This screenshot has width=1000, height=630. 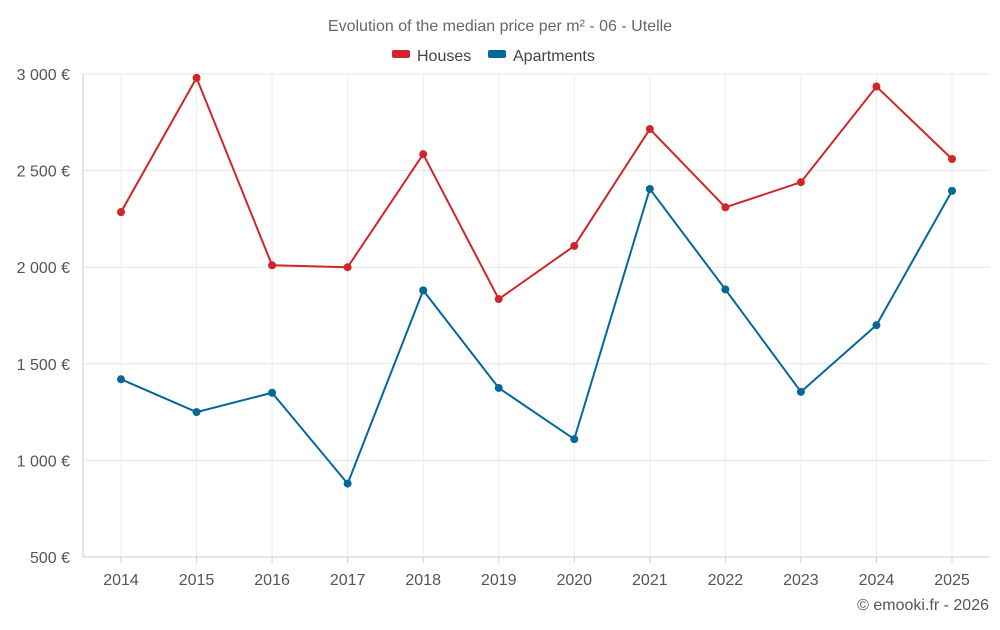 What do you see at coordinates (574, 580) in the screenshot?
I see `x-tick-label: 2020` at bounding box center [574, 580].